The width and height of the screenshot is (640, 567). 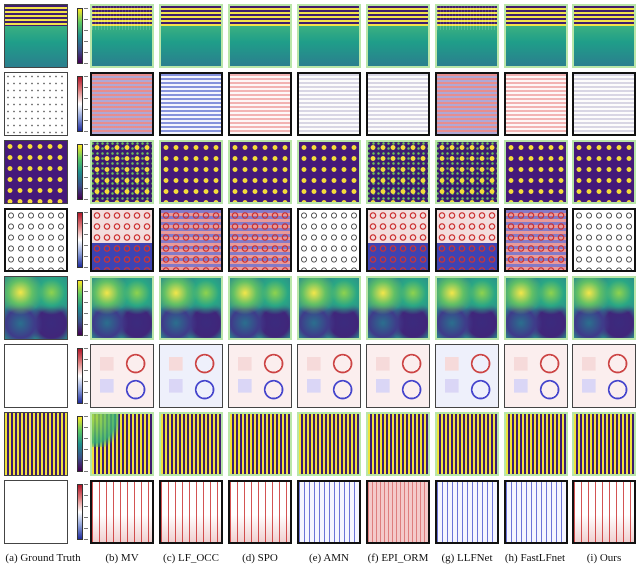 What do you see at coordinates (398, 512) in the screenshot?
I see `epiorm-error-bars` at bounding box center [398, 512].